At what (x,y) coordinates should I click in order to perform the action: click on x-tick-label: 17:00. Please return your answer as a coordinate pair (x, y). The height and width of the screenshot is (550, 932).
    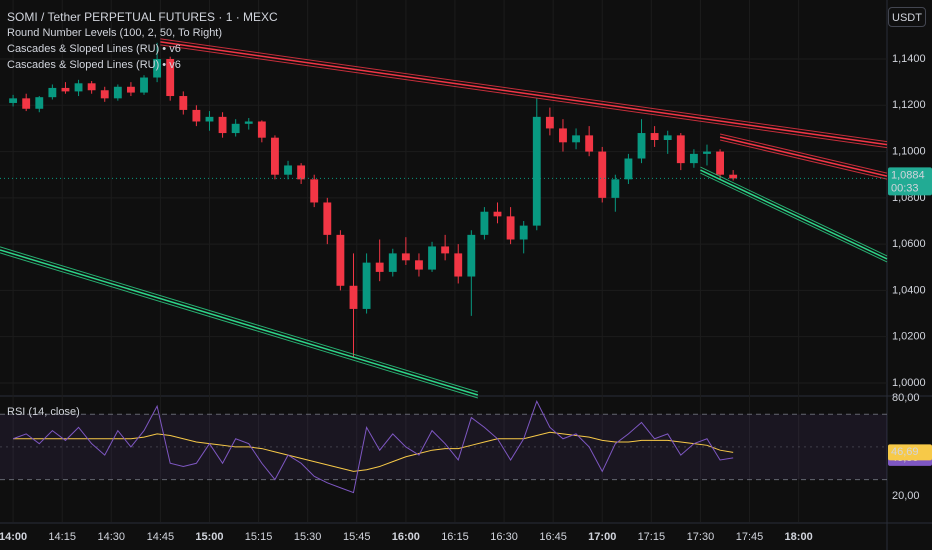
    Looking at the image, I should click on (602, 537).